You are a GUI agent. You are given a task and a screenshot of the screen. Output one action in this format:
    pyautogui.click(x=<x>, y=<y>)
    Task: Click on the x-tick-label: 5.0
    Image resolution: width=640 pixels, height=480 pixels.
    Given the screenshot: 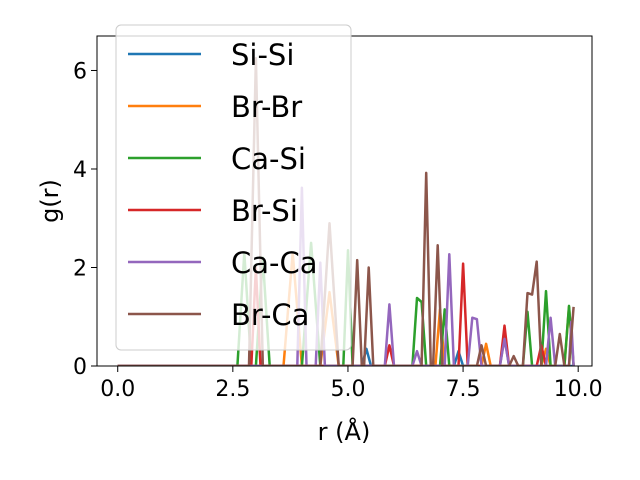 What is the action you would take?
    pyautogui.click(x=347, y=389)
    